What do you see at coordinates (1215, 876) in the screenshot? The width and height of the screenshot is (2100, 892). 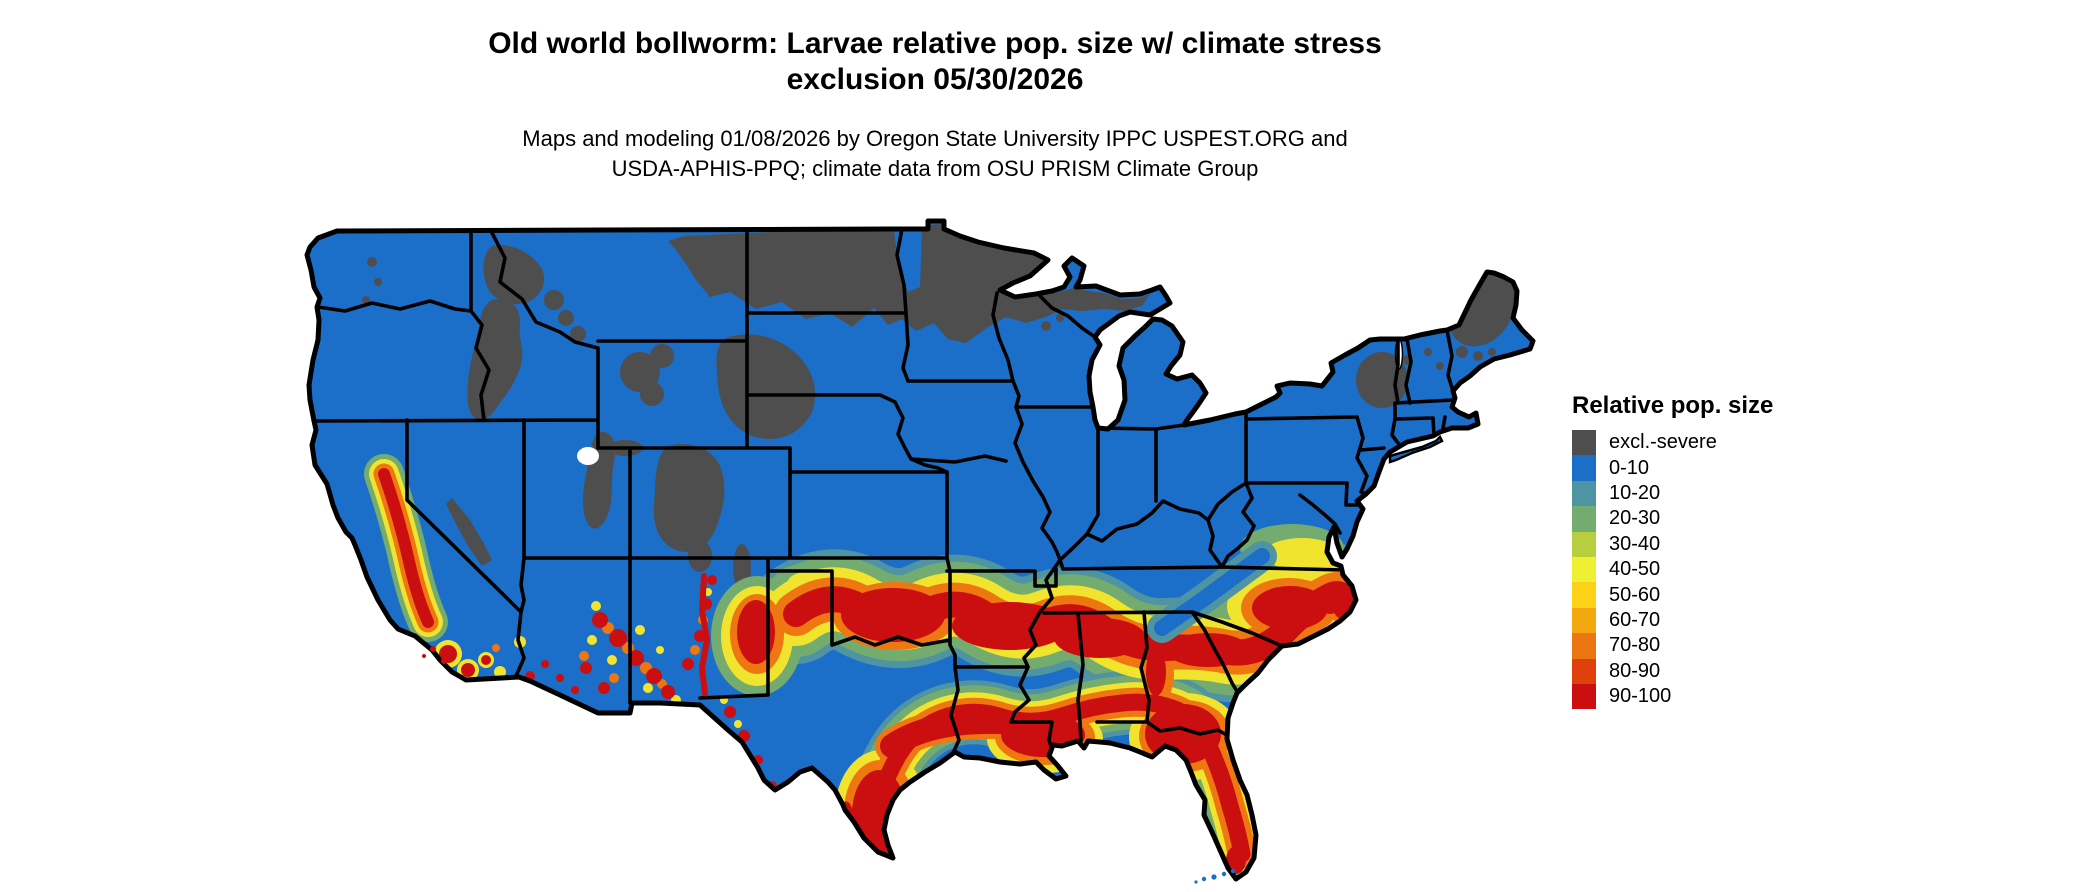 I see `florida-keys` at bounding box center [1215, 876].